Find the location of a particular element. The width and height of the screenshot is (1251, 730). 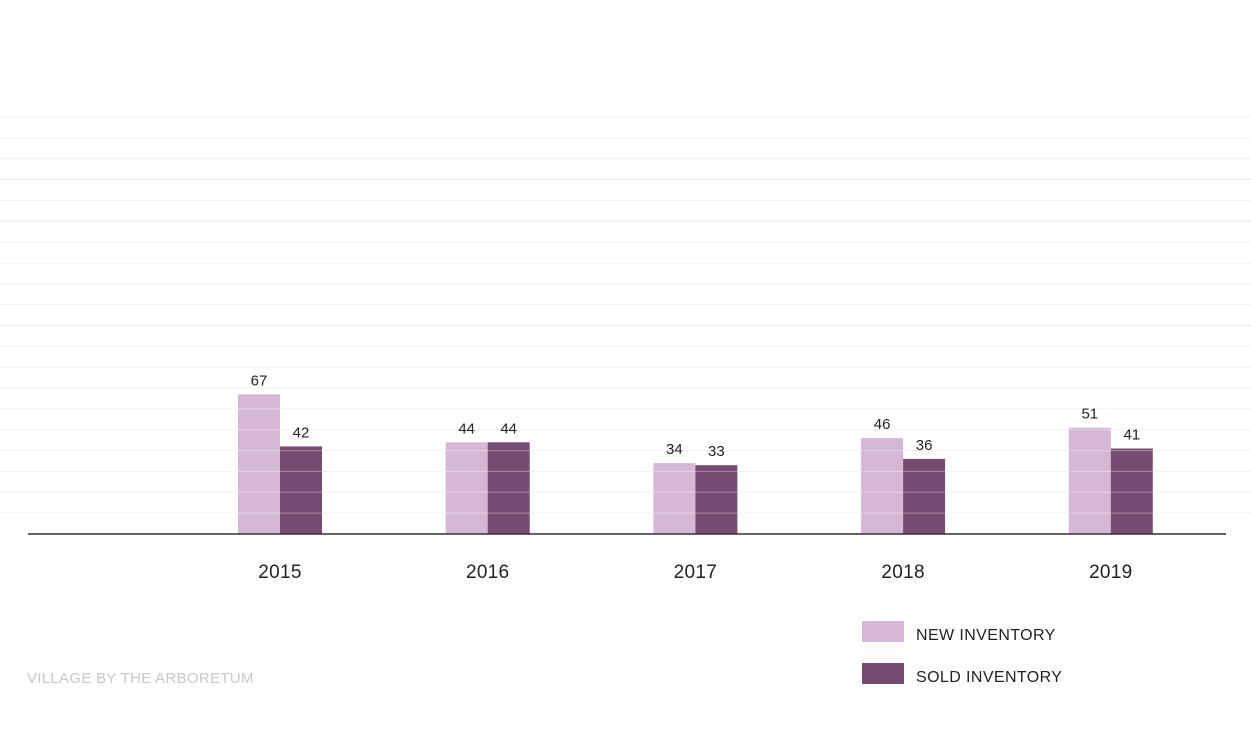

bar-new-2015 is located at coordinates (259, 464).